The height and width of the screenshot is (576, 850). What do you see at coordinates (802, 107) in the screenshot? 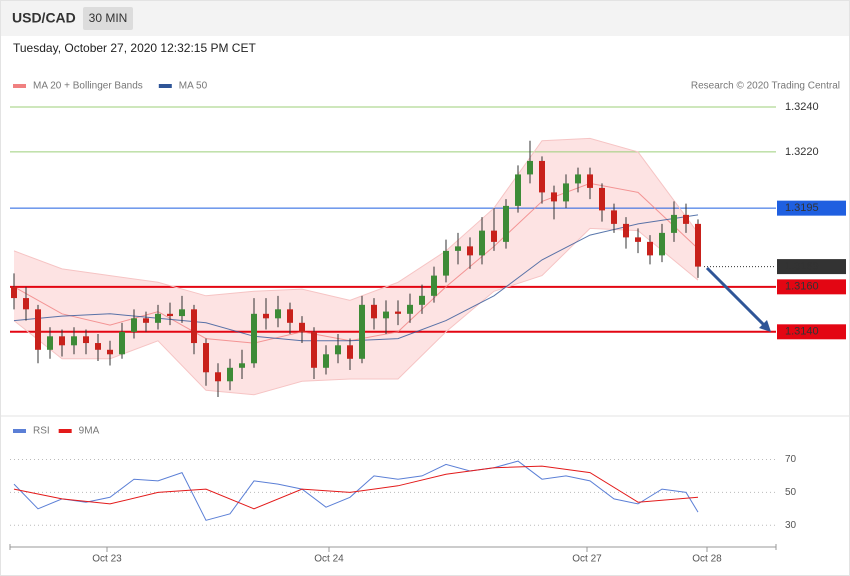
I see `level-label: 1.3240` at bounding box center [802, 107].